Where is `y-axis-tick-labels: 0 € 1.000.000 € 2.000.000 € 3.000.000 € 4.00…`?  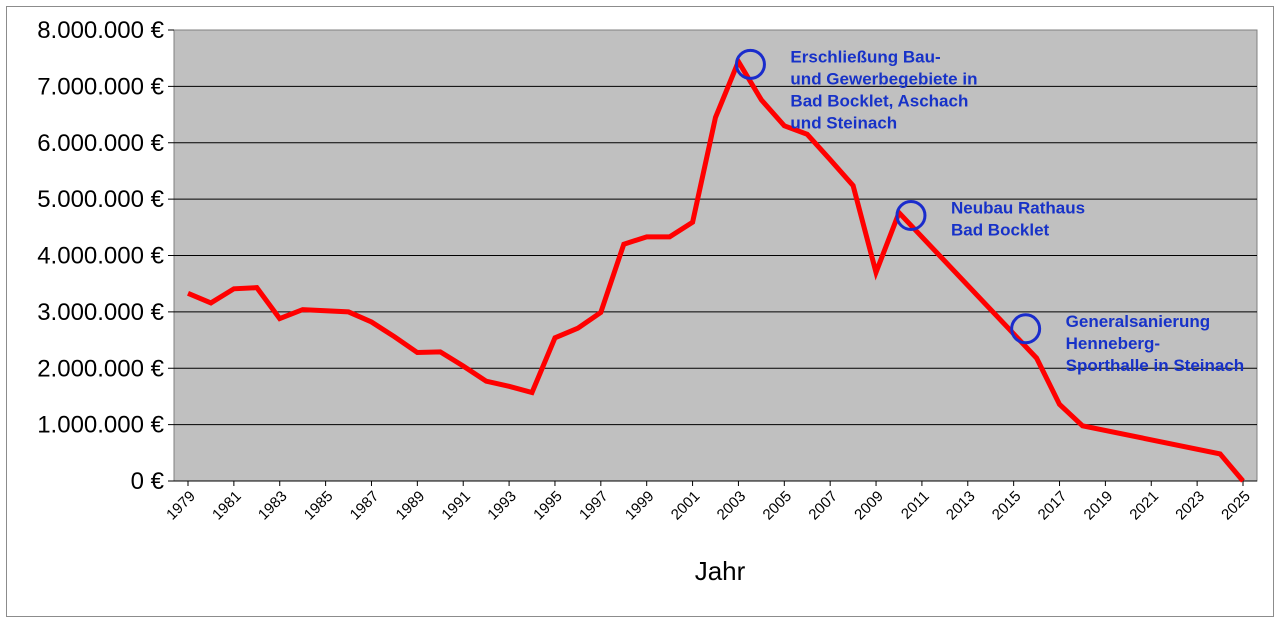
y-axis-tick-labels: 0 € 1.000.000 € 2.000.000 € 3.000.000 € 4.00… is located at coordinates (105, 256).